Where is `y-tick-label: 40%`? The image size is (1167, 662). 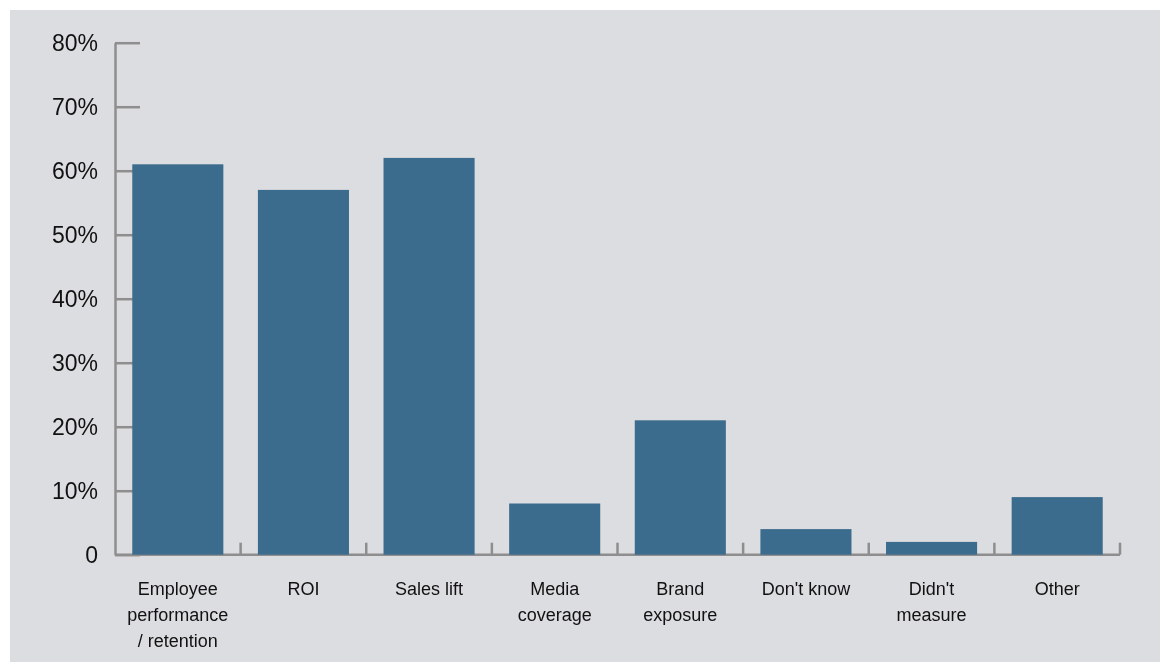
y-tick-label: 40% is located at coordinates (74, 298).